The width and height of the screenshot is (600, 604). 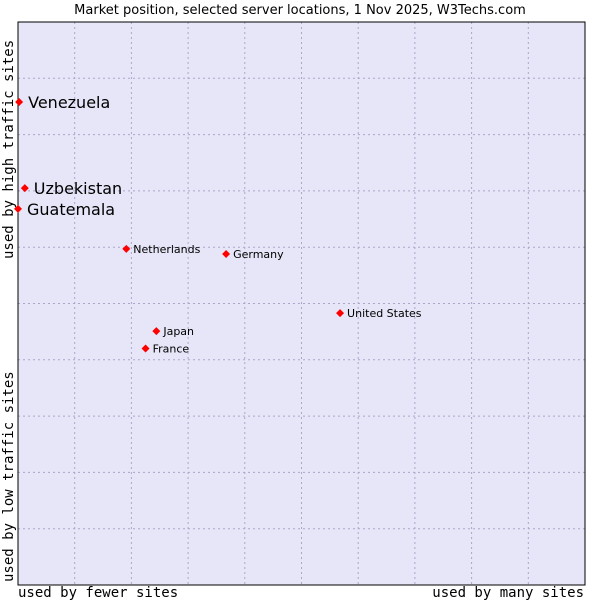 What do you see at coordinates (258, 254) in the screenshot?
I see `point-label: Germany` at bounding box center [258, 254].